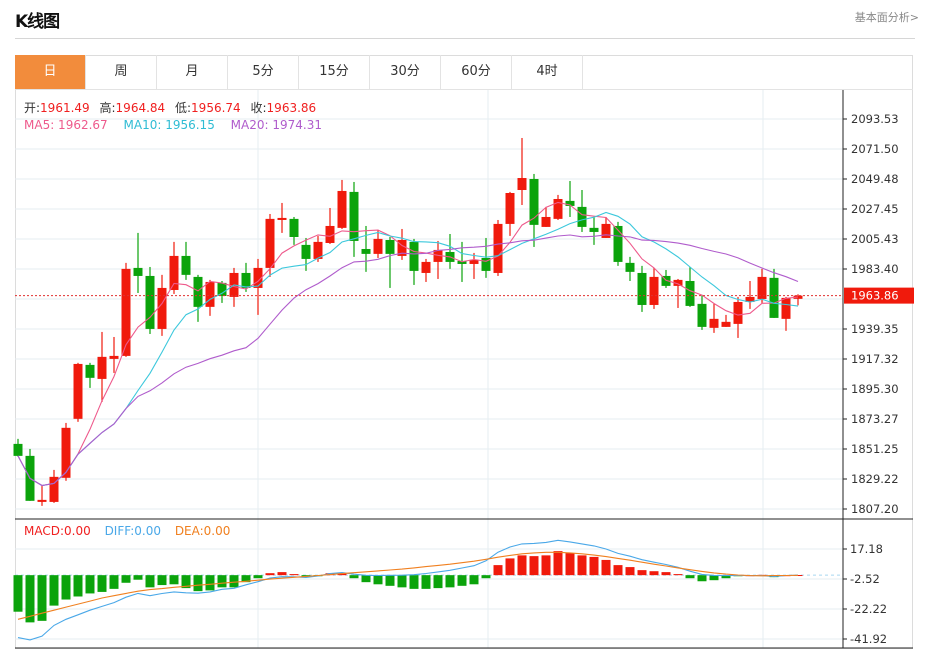 This screenshot has width=925, height=650. What do you see at coordinates (66, 125) in the screenshot?
I see `ma5-legend: MA5: 1962.67` at bounding box center [66, 125].